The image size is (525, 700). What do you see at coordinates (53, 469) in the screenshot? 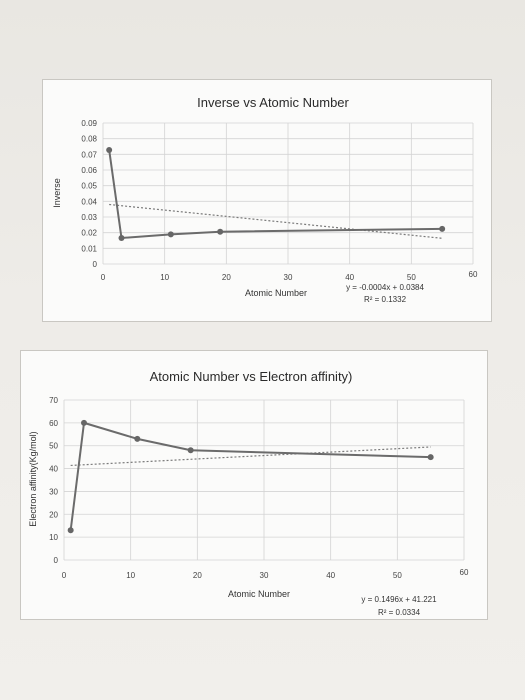
I see `y-tick-label: 40` at bounding box center [53, 469].